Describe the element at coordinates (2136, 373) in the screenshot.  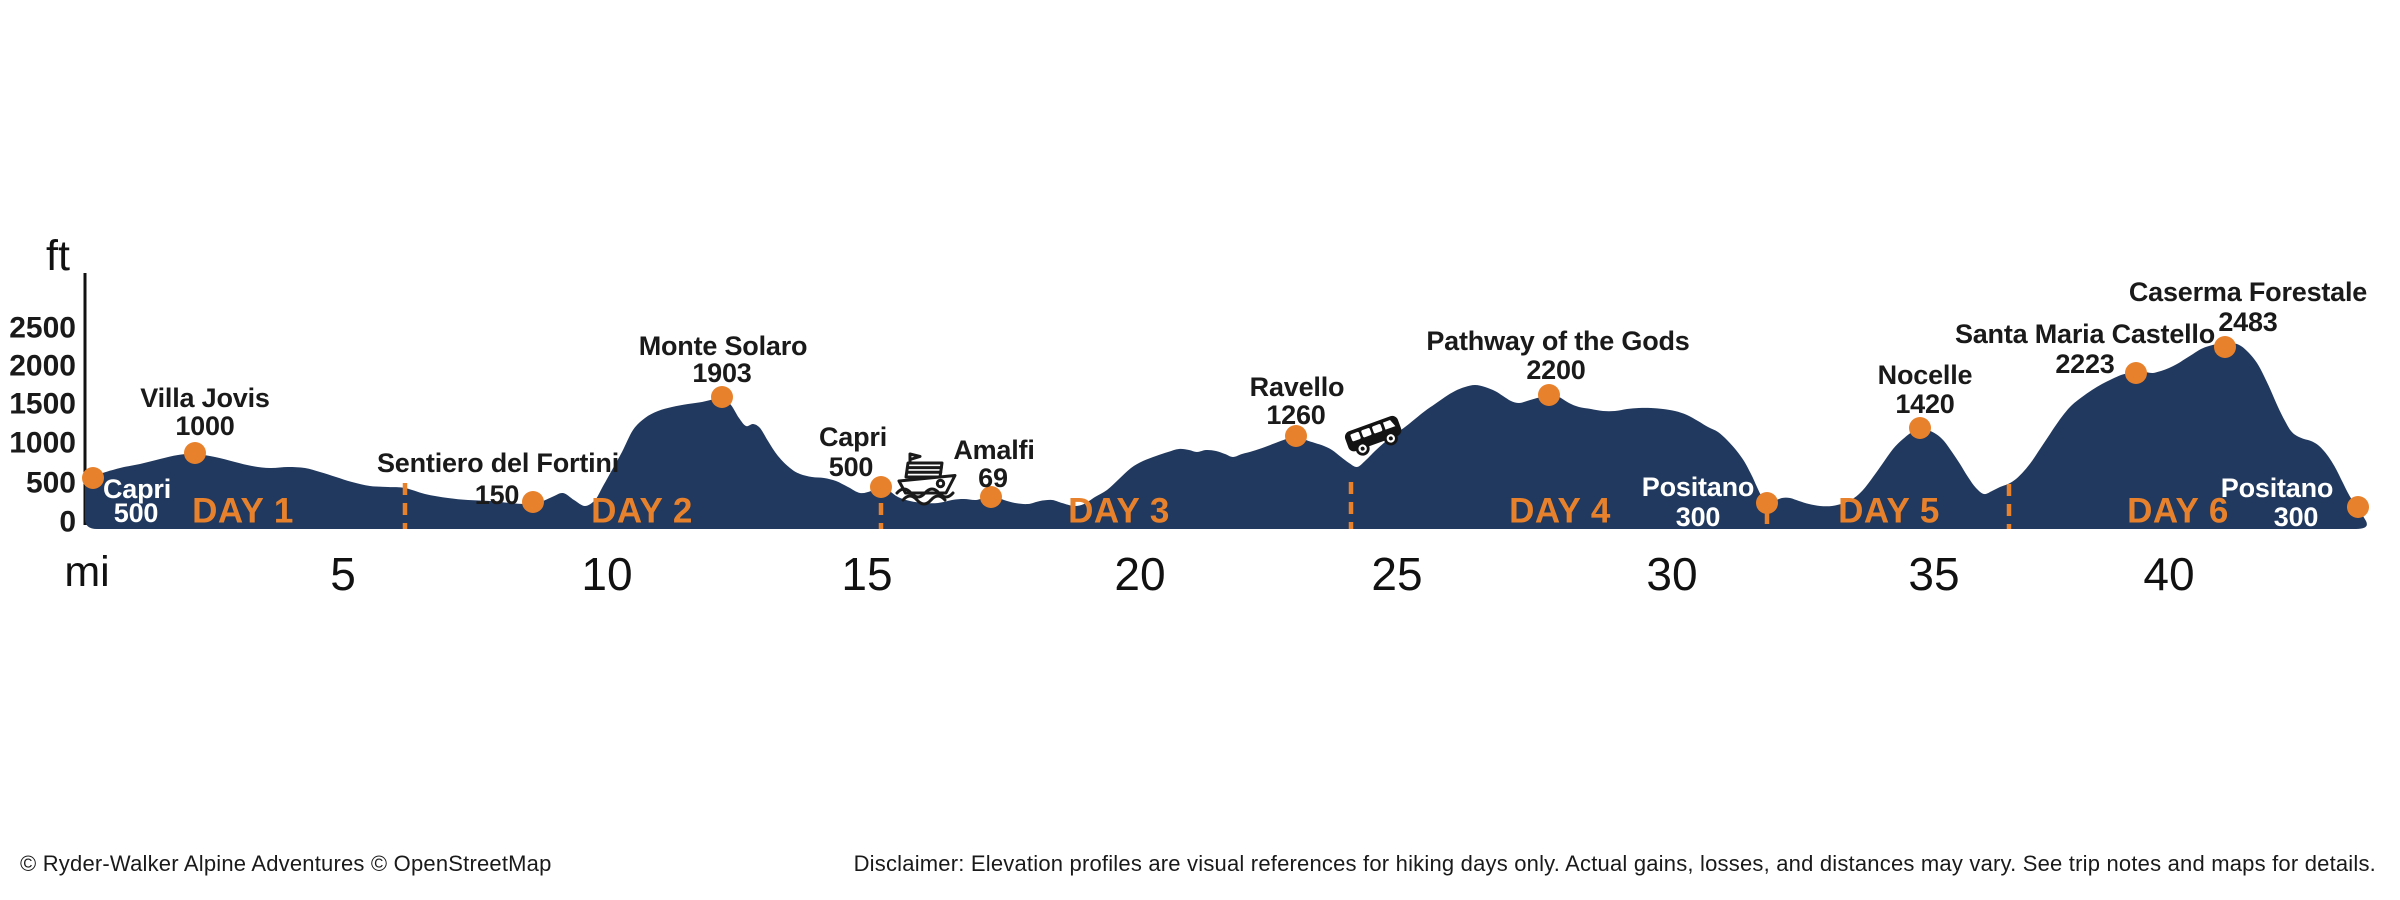
I see `waypoint-dot-santa-maria-castello` at that location.